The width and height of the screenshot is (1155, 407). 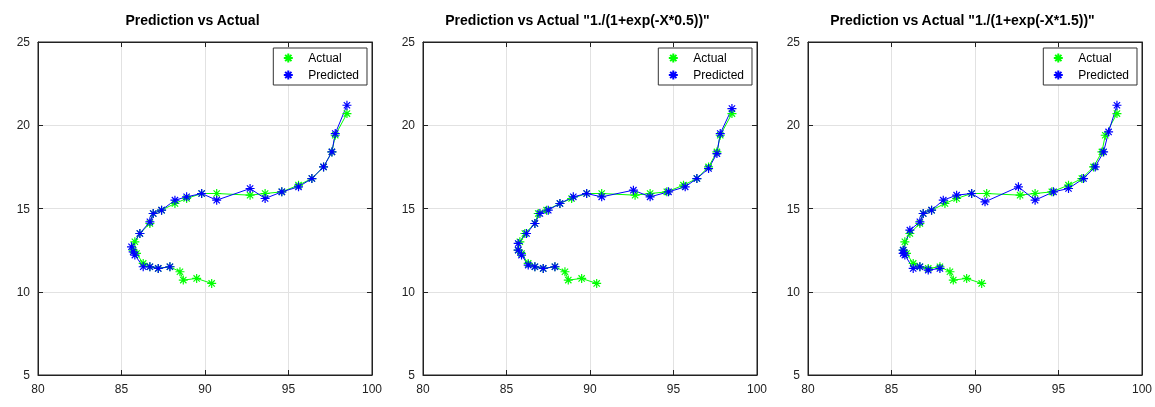 I want to click on chart-title: Prediction vs Actual, so click(x=192, y=20).